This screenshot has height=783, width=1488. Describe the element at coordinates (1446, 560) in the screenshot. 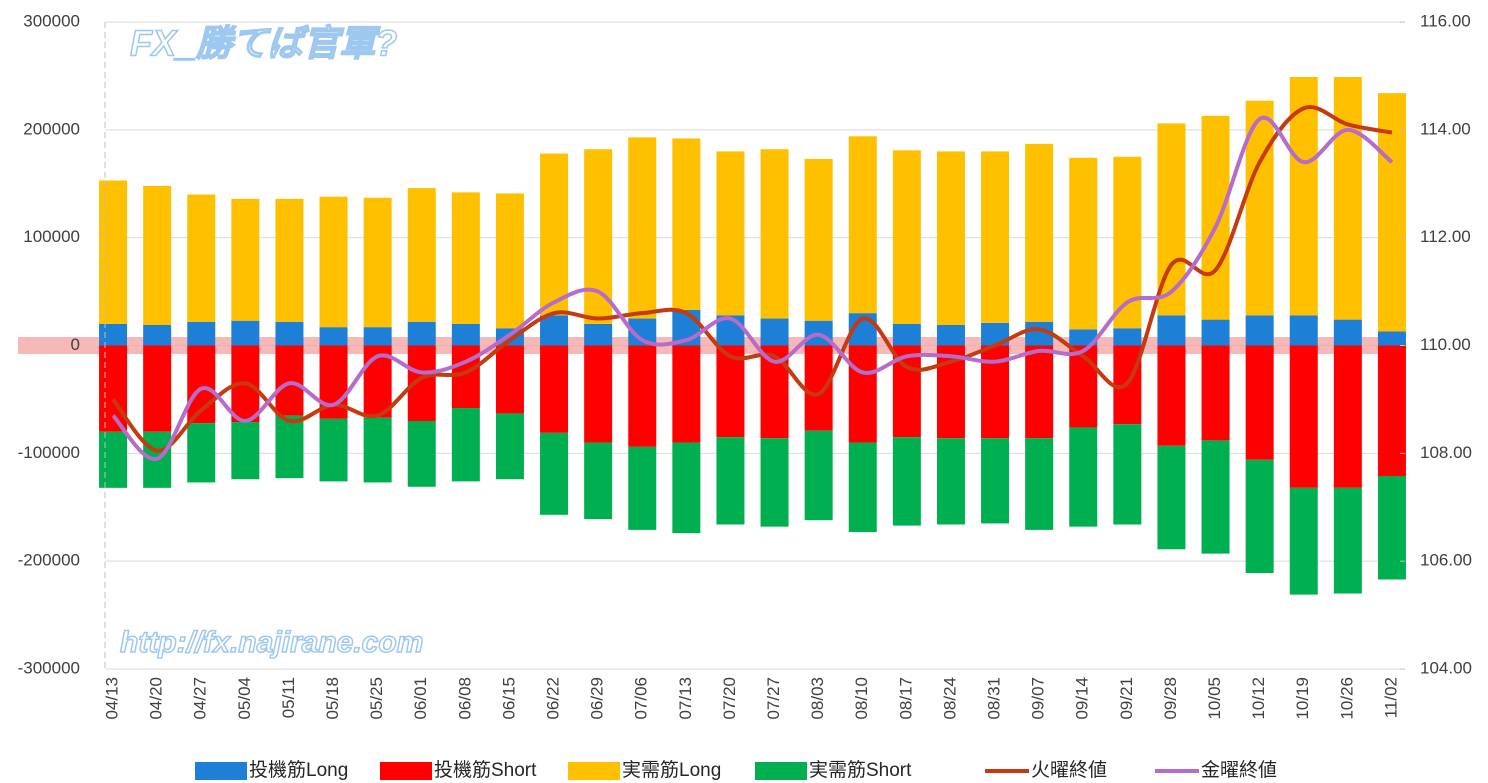

I see `y2-tick-label: 106.00` at that location.